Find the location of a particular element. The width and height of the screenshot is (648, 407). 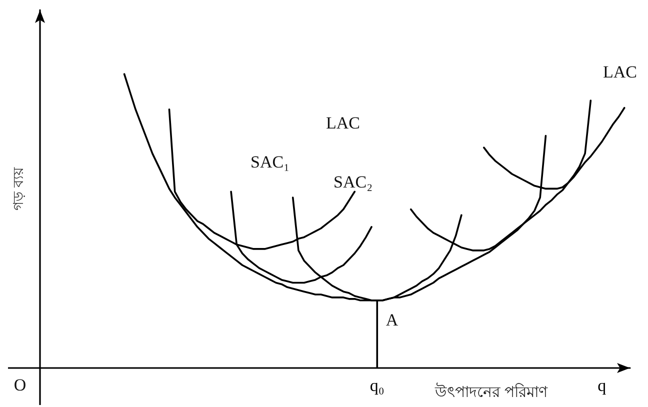

annotation: SAC₁ is located at coordinates (270, 162).